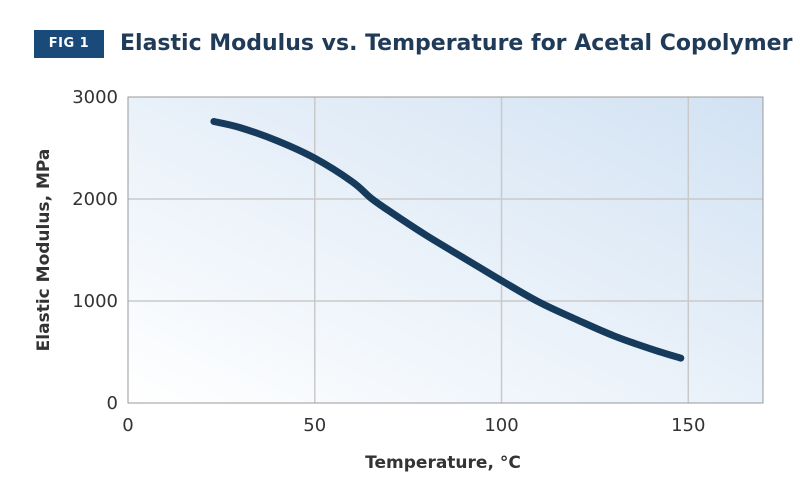 The image size is (800, 500). What do you see at coordinates (688, 425) in the screenshot?
I see `x-tick-label: 150` at bounding box center [688, 425].